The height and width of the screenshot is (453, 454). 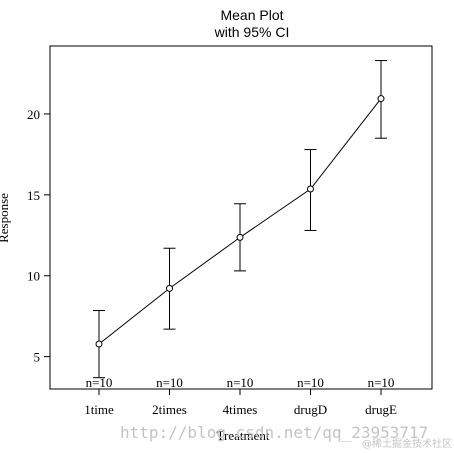 What do you see at coordinates (37, 357) in the screenshot?
I see `y-tick-label: 5` at bounding box center [37, 357].